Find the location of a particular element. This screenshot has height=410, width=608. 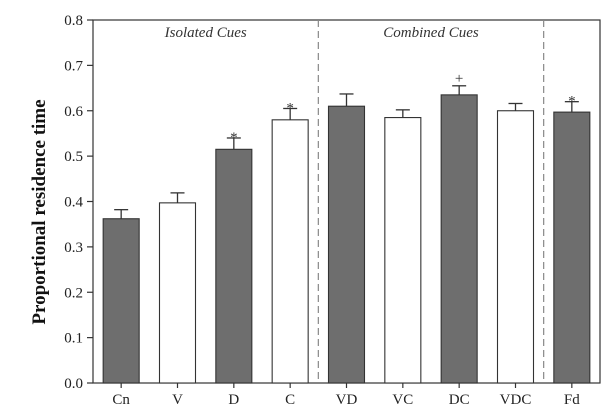

x-tick-label: D is located at coordinates (233, 400).